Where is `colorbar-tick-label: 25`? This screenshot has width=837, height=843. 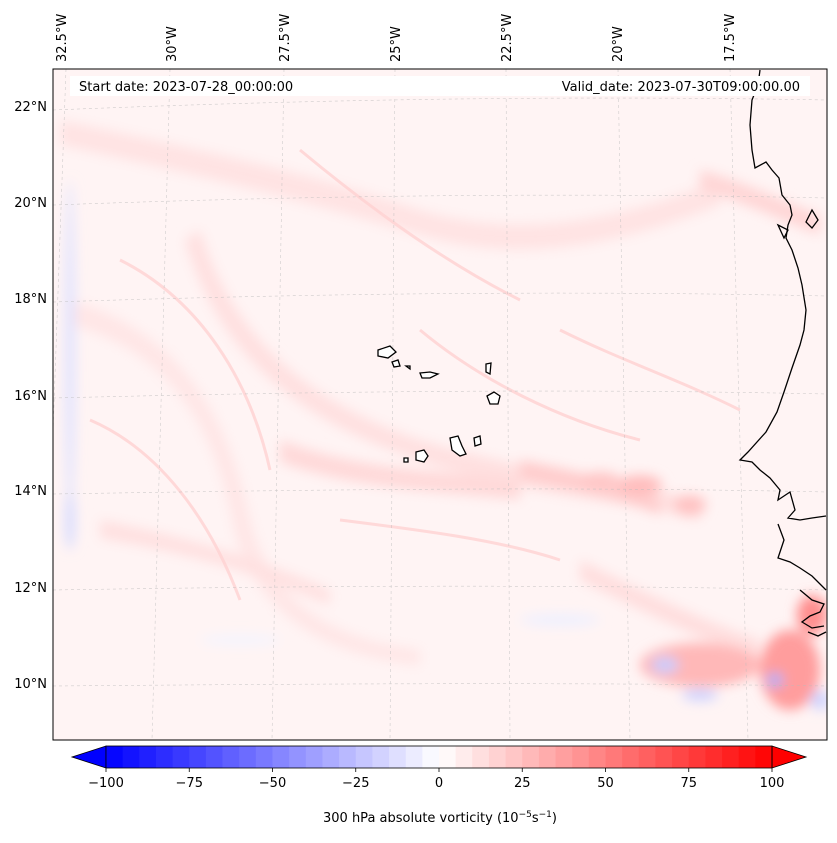 colorbar-tick-label: 25 is located at coordinates (522, 783).